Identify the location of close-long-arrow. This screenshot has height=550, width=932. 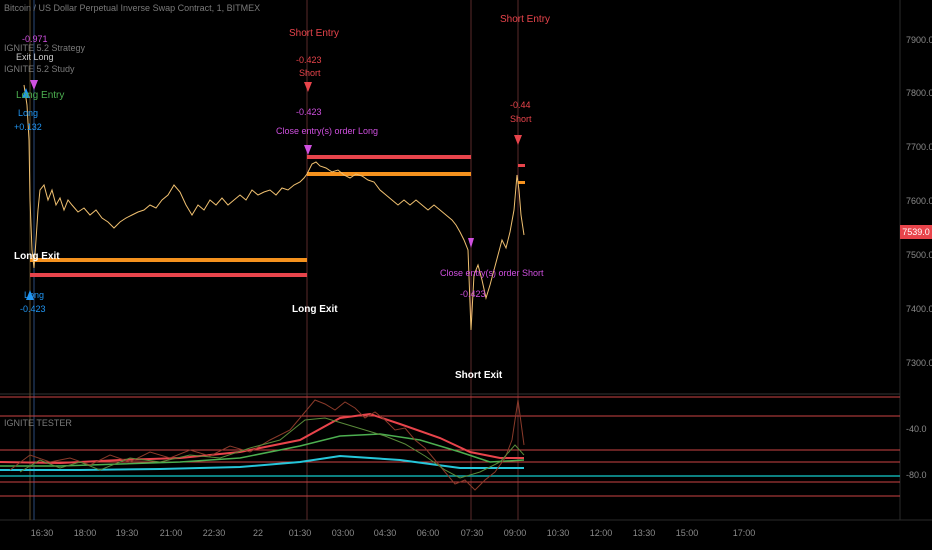
(308, 150).